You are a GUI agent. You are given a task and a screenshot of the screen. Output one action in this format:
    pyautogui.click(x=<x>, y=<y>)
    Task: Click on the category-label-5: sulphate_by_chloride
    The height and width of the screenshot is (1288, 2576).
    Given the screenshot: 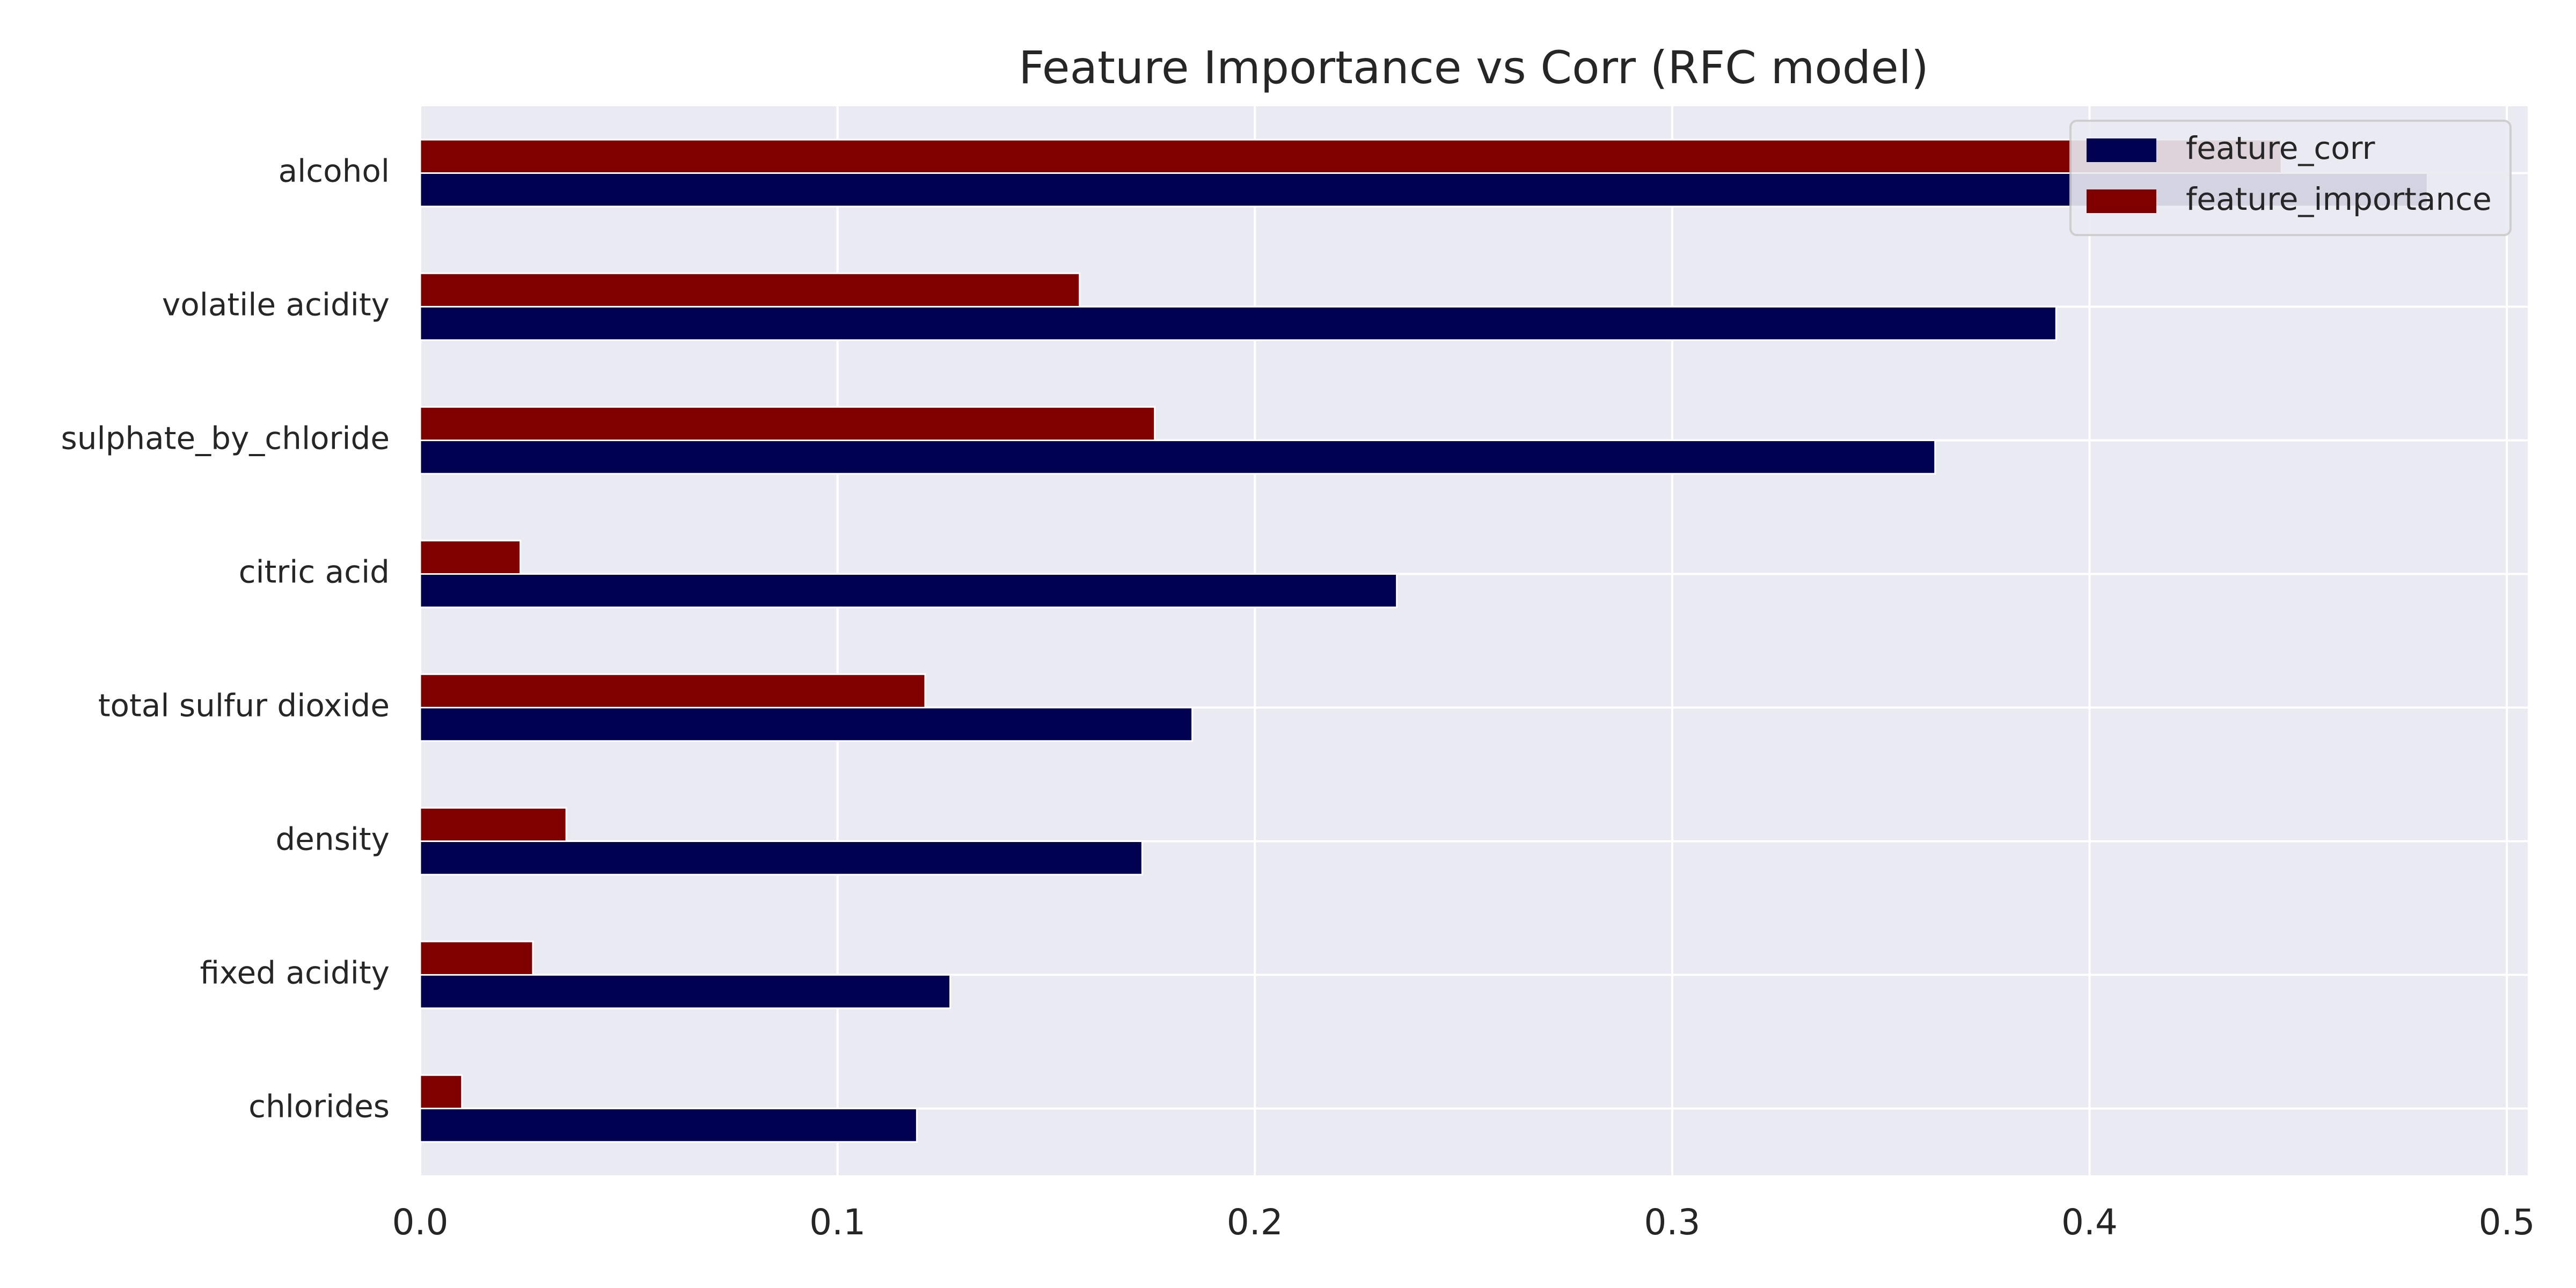 What is the action you would take?
    pyautogui.click(x=225, y=438)
    